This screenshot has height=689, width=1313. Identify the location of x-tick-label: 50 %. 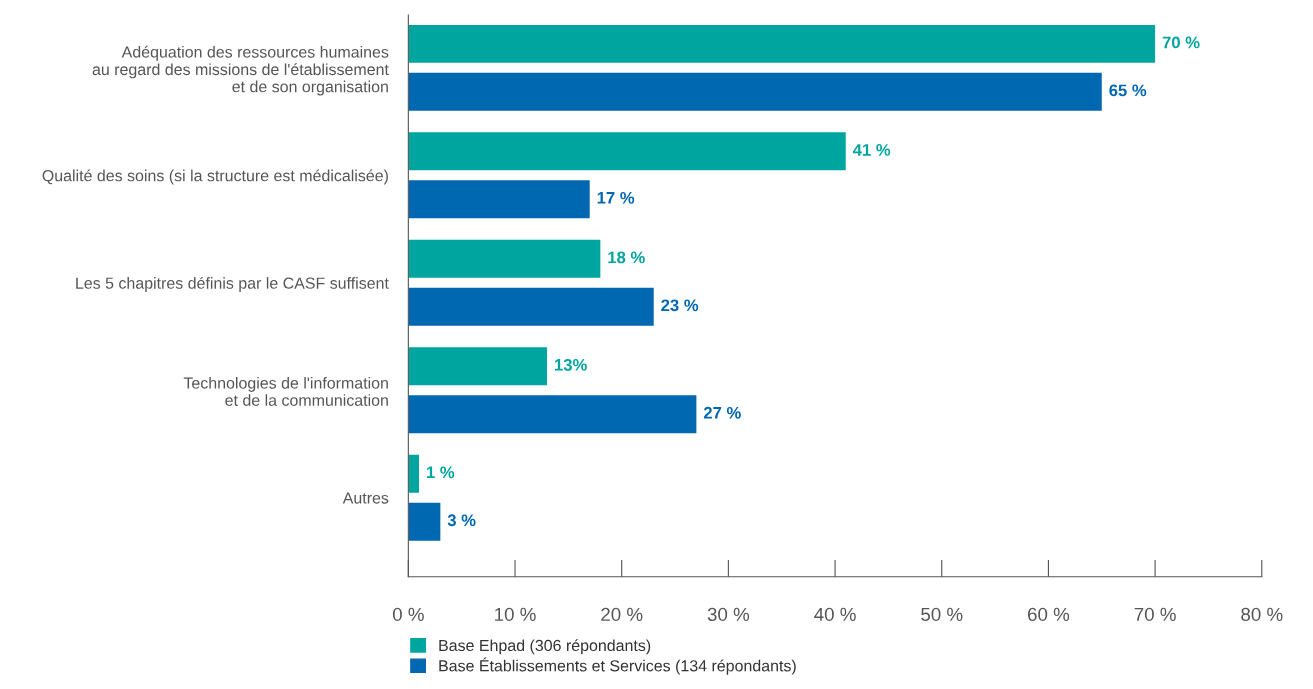
(942, 614).